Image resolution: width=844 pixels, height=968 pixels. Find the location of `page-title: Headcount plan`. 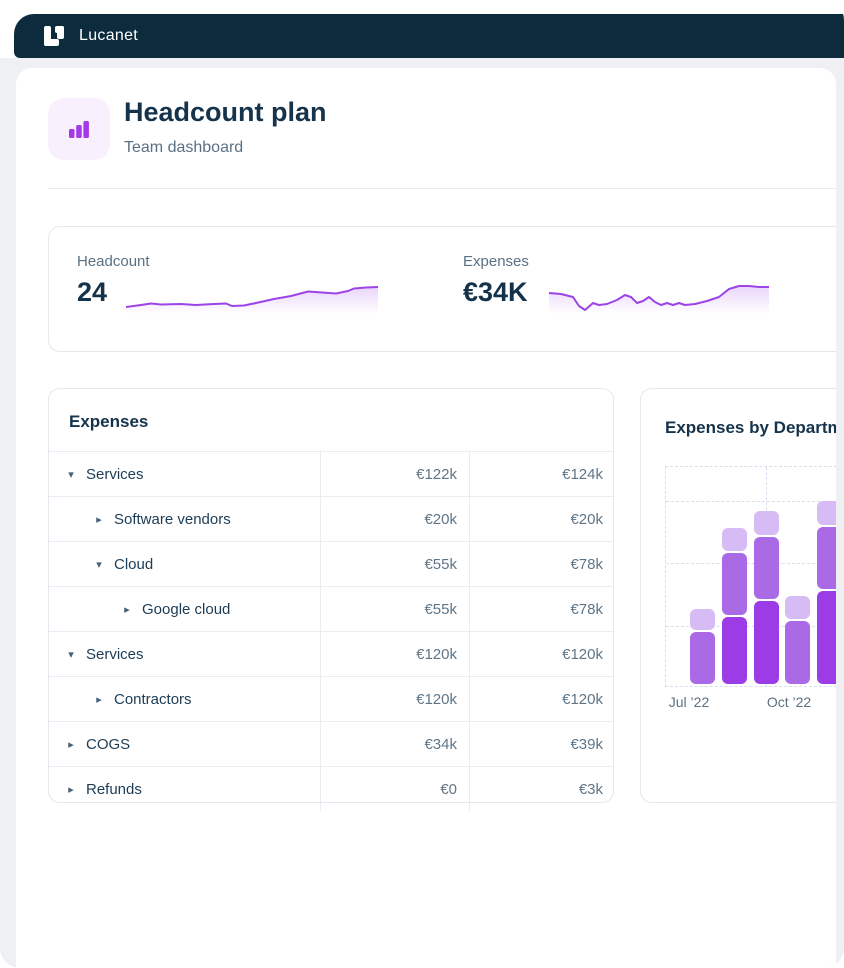

page-title: Headcount plan is located at coordinates (225, 112).